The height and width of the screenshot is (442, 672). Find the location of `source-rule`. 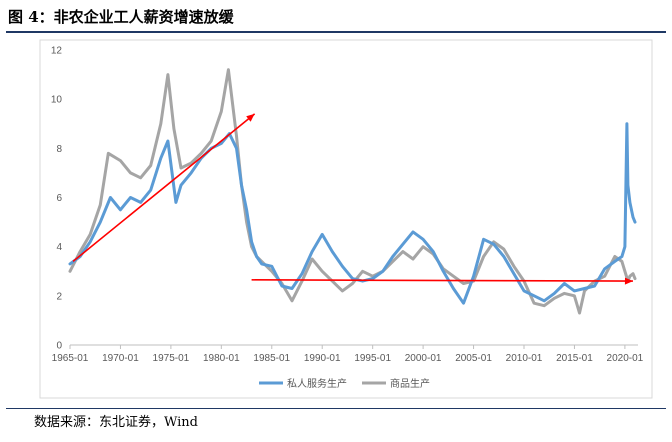

source-rule is located at coordinates (336, 408).